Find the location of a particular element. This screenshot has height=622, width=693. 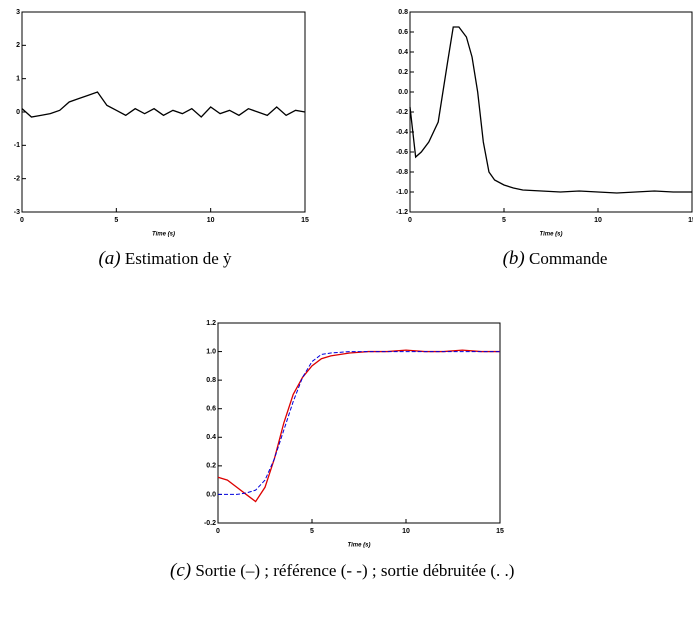

y-tick-label: 0 is located at coordinates (18, 112).